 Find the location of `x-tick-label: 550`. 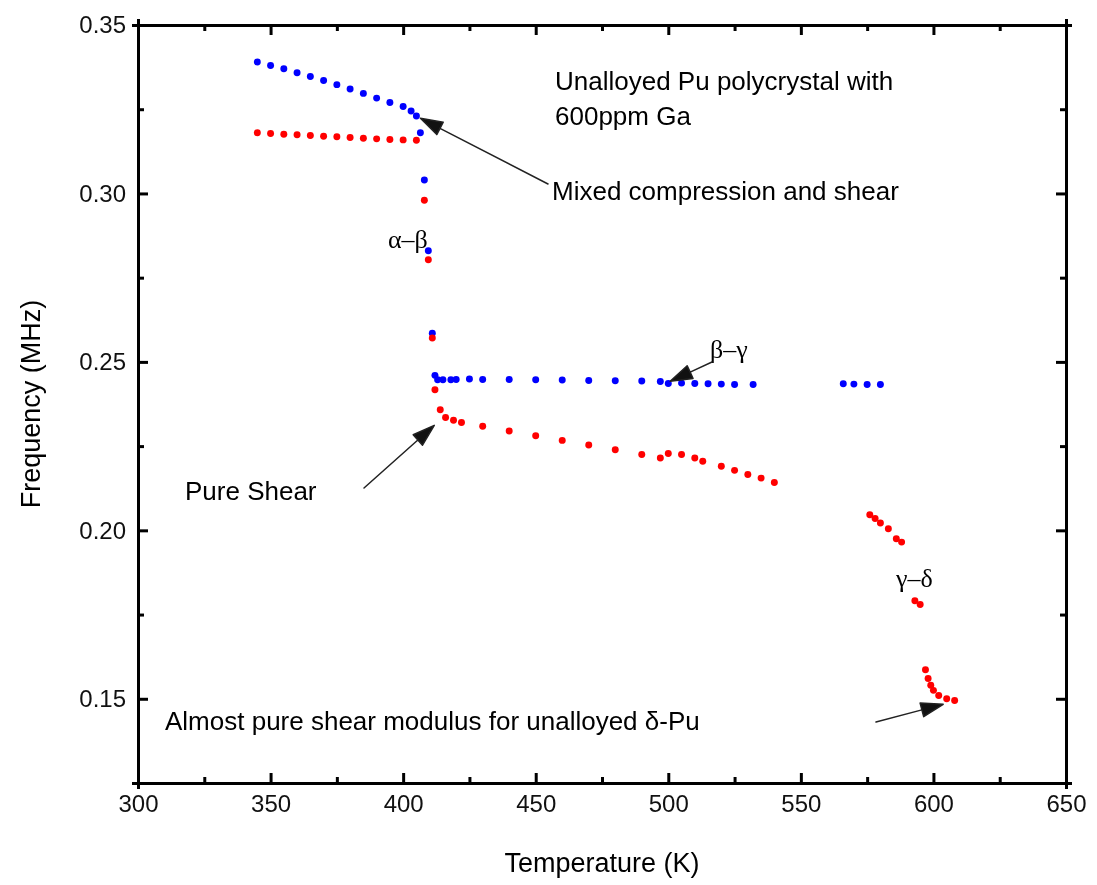

x-tick-label: 550 is located at coordinates (801, 804).